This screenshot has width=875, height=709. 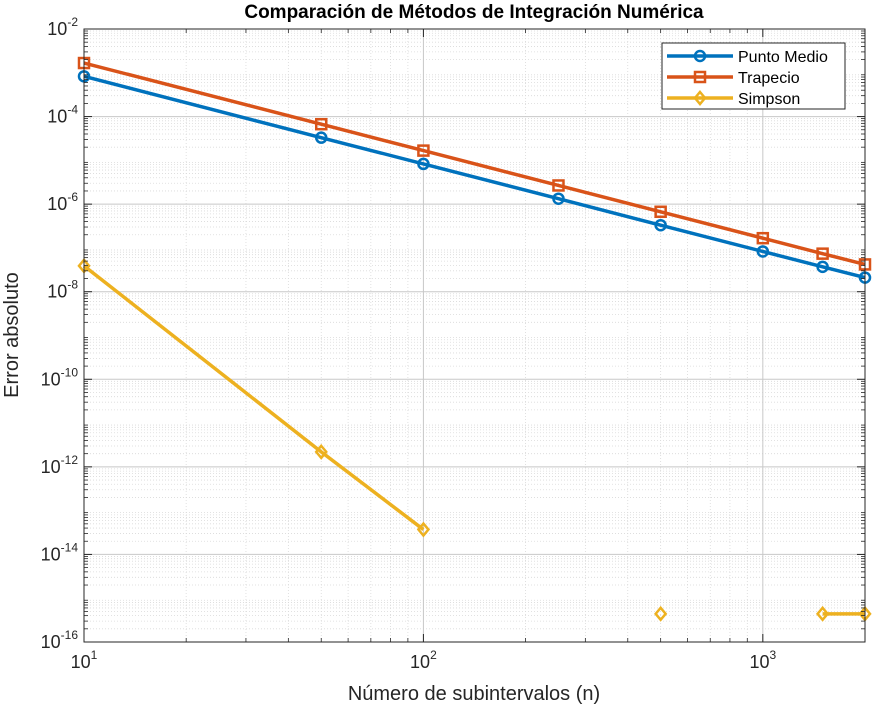 I want to click on legend-marker-simpson, so click(x=700, y=98).